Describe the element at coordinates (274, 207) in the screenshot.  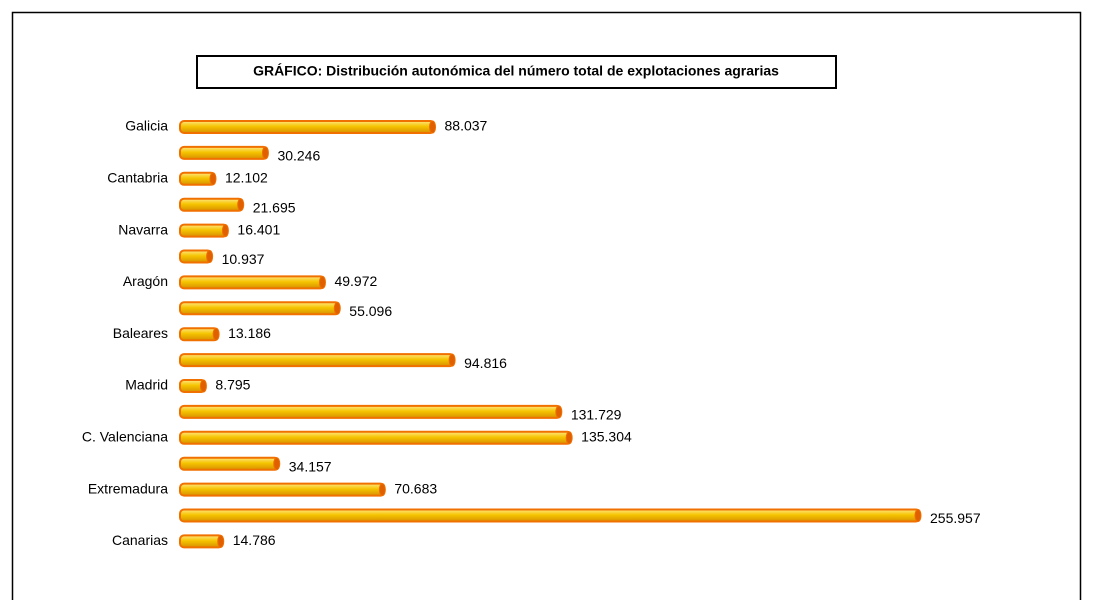
I see `value-label: 21.695` at that location.